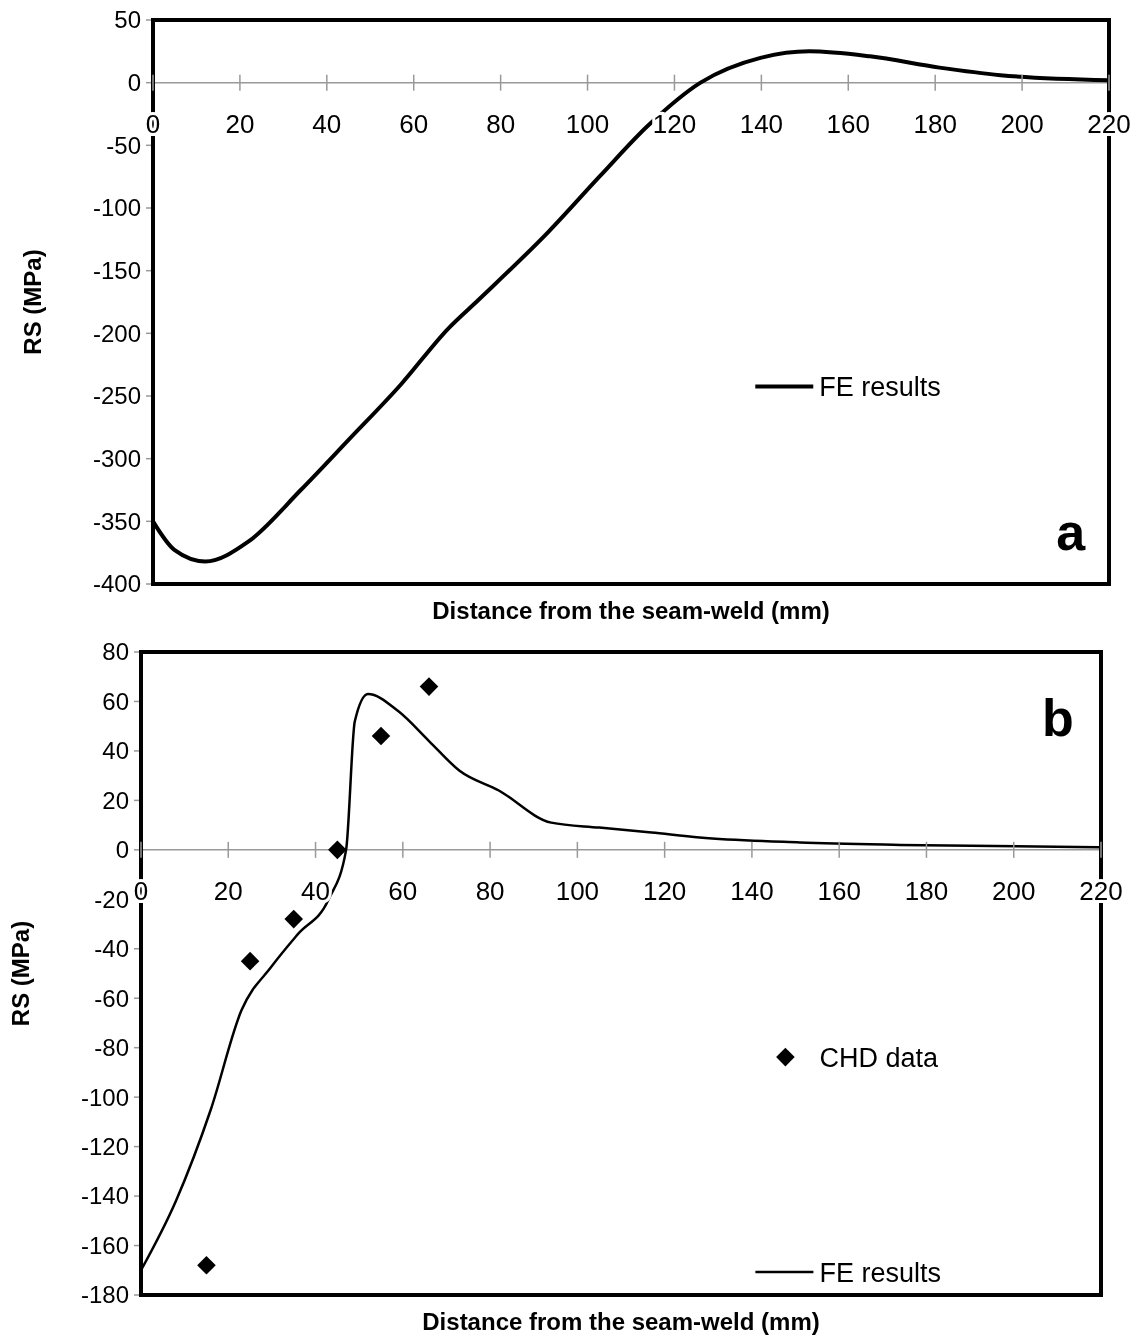  What do you see at coordinates (115, 701) in the screenshot?
I see `y-tick-label: 60` at bounding box center [115, 701].